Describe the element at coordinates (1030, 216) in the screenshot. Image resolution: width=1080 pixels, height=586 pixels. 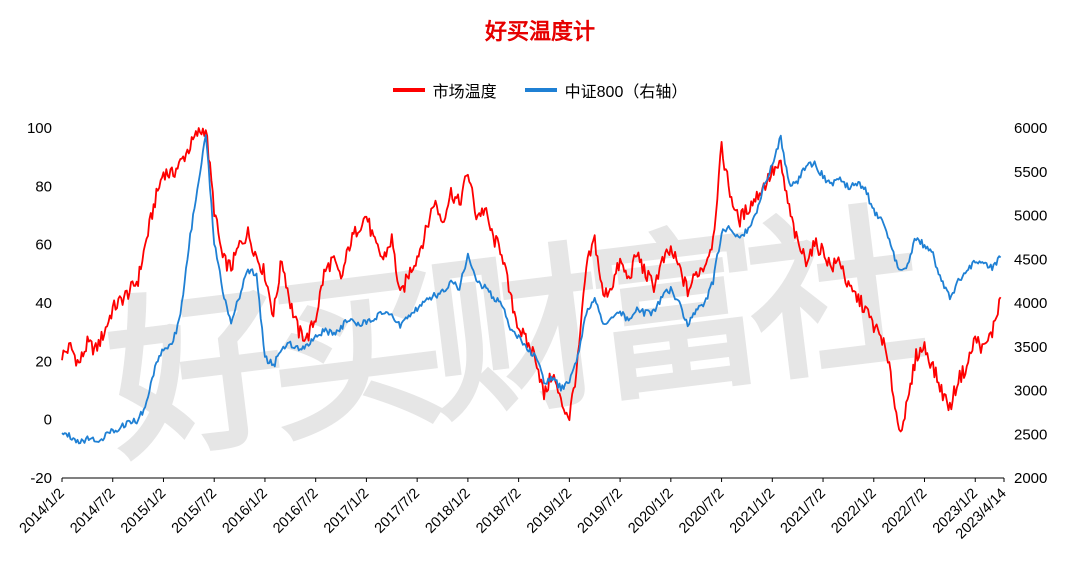
I see `right-axis-tick-label: 5000` at that location.